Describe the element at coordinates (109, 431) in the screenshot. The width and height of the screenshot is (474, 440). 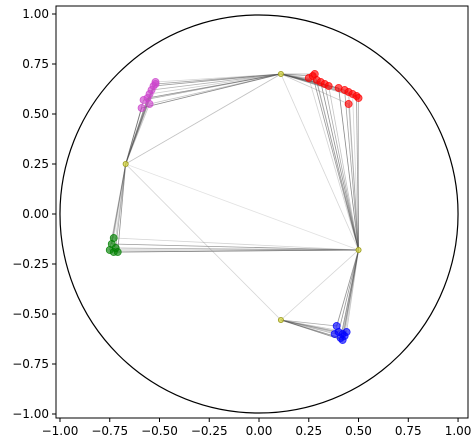
I see `x-tick-label: −0.75` at that location.